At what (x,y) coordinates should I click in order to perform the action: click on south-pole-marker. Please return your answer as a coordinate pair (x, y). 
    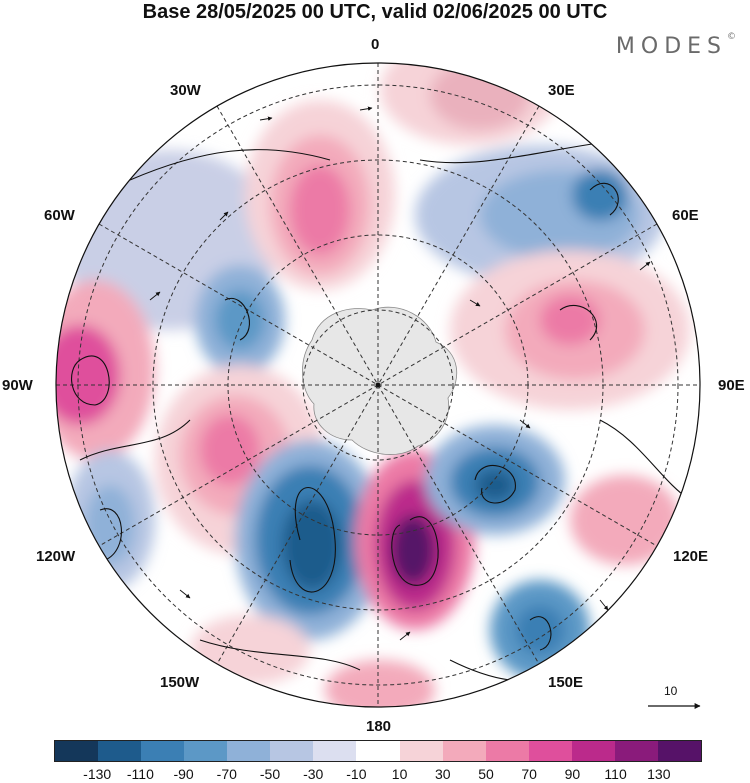
    Looking at the image, I should click on (378, 385).